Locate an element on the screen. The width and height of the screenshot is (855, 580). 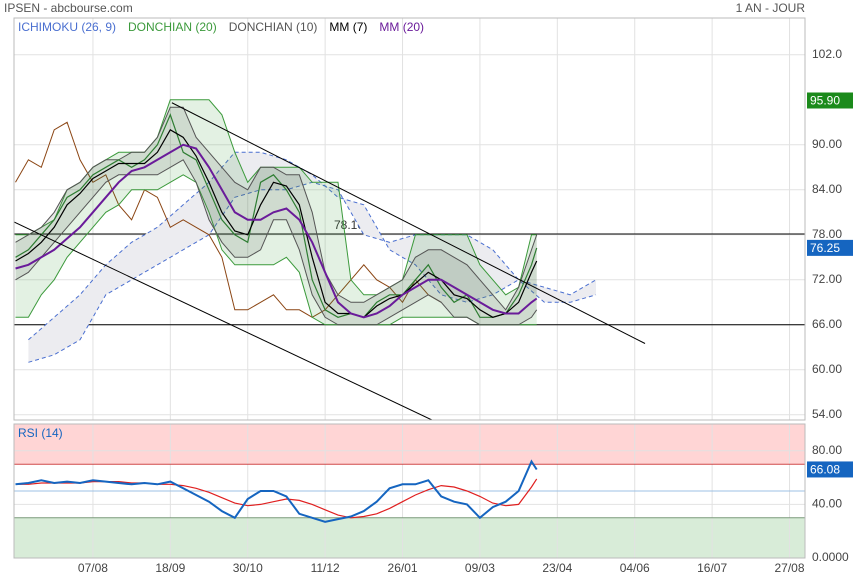
legend-entry: MM (20) is located at coordinates (401, 27).